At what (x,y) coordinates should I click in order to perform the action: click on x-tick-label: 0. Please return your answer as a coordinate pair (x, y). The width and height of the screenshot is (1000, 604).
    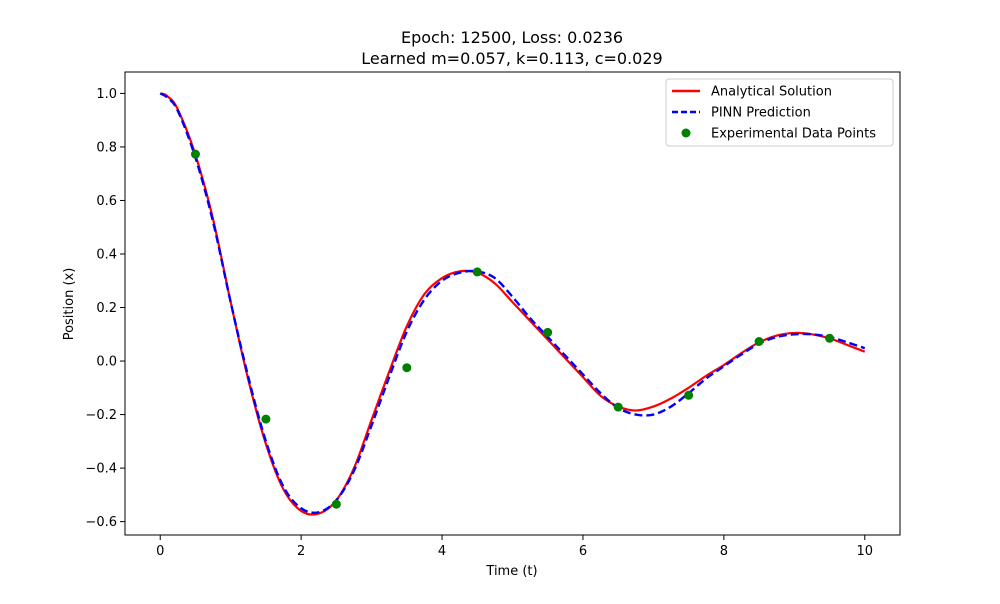
    Looking at the image, I should click on (160, 551).